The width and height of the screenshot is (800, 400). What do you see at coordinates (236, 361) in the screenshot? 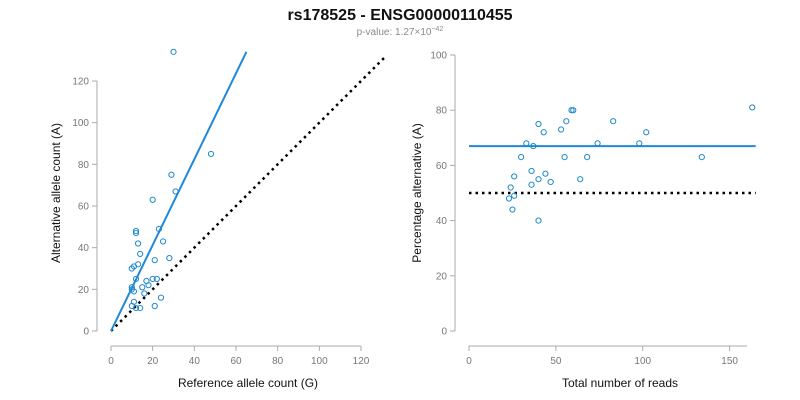
I see `left-x-tick-label: 60` at bounding box center [236, 361].